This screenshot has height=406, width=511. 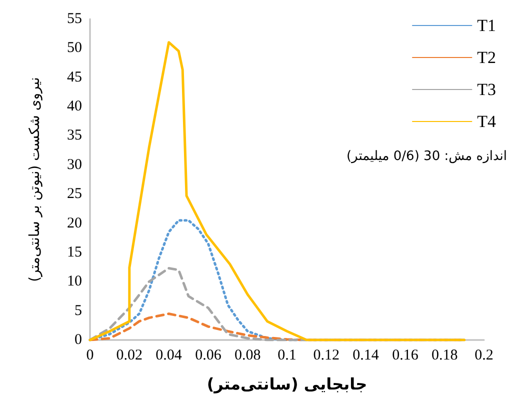 I want to click on y-tick-label: 20, so click(x=74, y=223).